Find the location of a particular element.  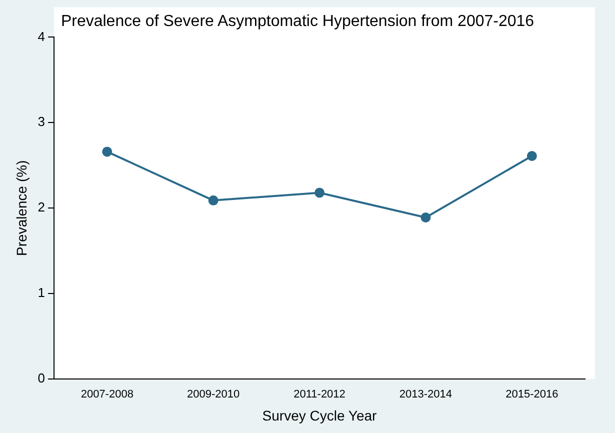

y-axis-title: Prevalence (%) is located at coordinates (21, 208).